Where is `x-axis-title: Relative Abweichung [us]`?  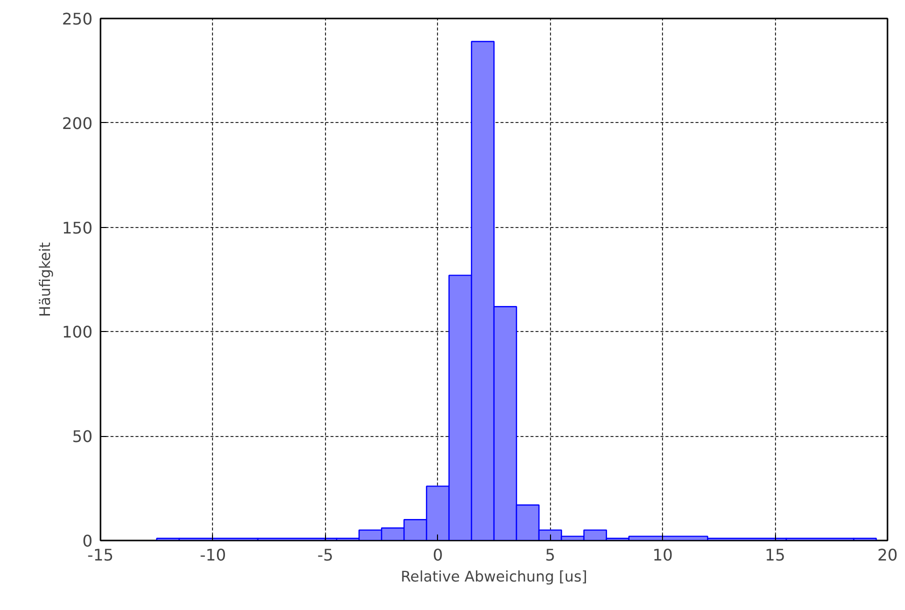 x-axis-title: Relative Abweichung [us] is located at coordinates (494, 577).